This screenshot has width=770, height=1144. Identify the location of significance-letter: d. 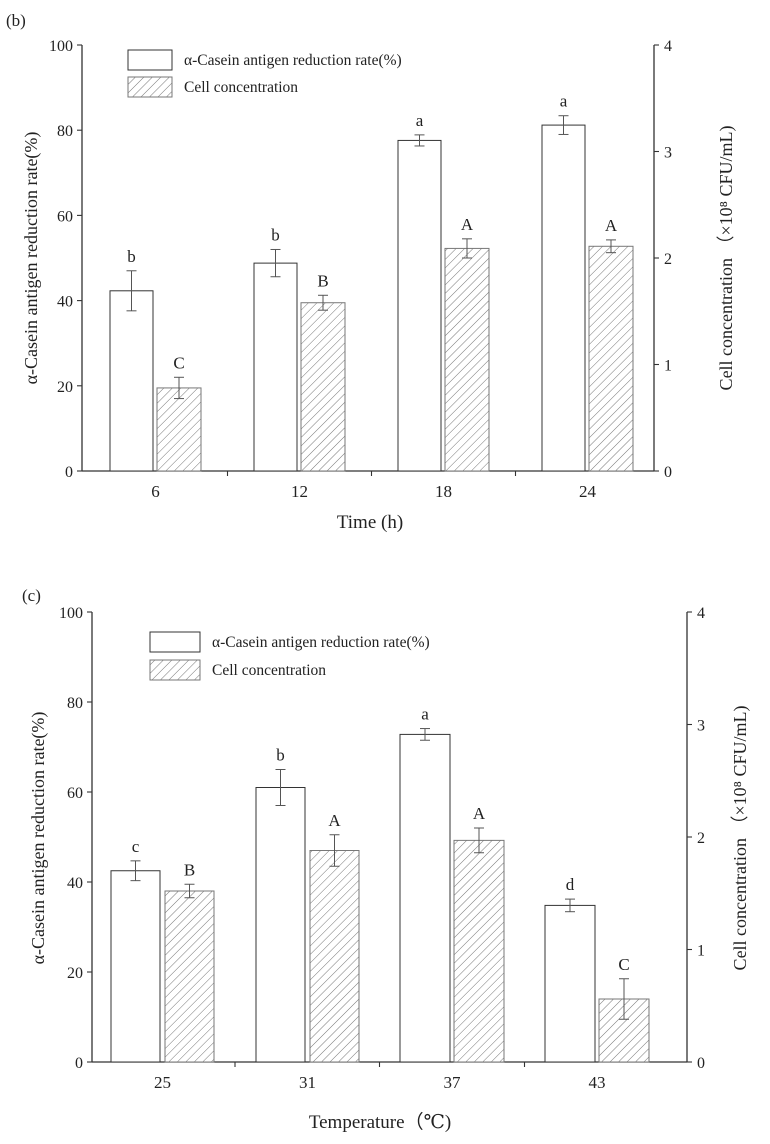
(570, 884).